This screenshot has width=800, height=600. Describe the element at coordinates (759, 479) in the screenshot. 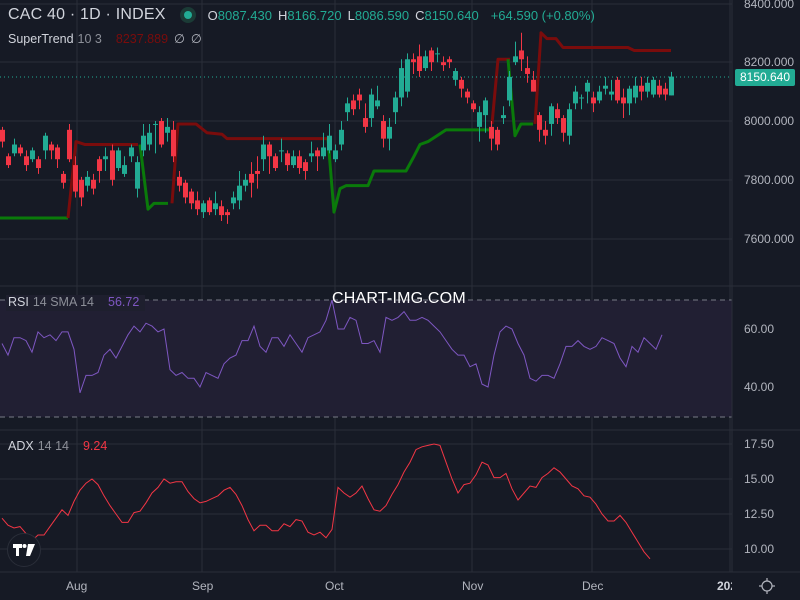

I see `adx-tick: 15.00` at that location.